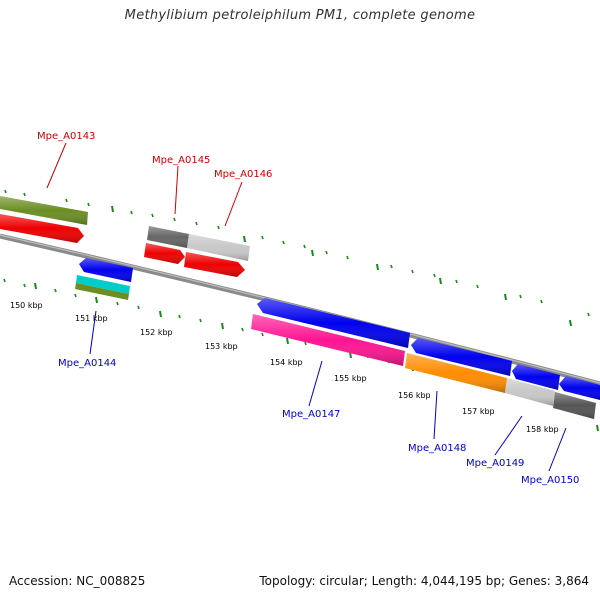 The image size is (600, 600). What do you see at coordinates (495, 463) in the screenshot?
I see `gene-label-mpe-a0149: Mpe_A0149` at bounding box center [495, 463].